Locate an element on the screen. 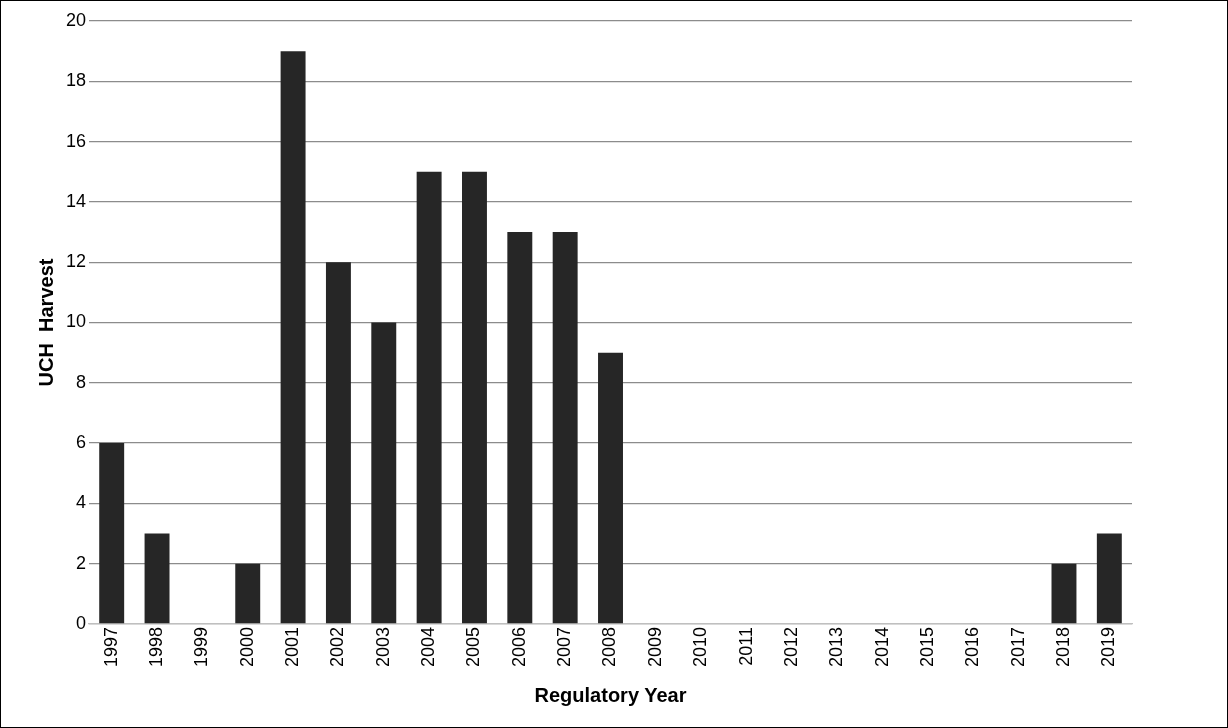 This screenshot has width=1228, height=728. y-tick-label: 8 is located at coordinates (81, 381).